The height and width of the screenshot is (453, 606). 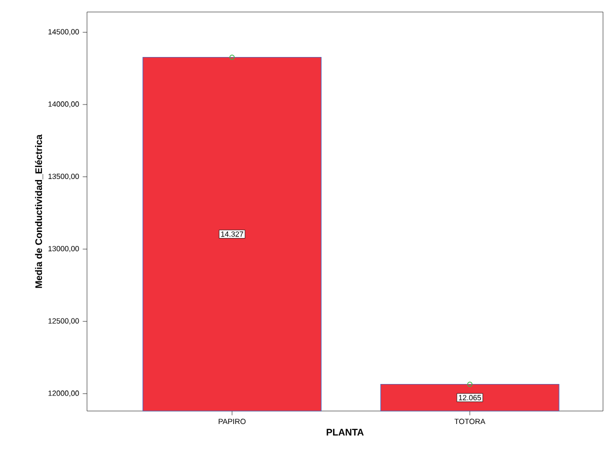 What do you see at coordinates (345, 432) in the screenshot?
I see `x-axis-title: PLANTA` at bounding box center [345, 432].